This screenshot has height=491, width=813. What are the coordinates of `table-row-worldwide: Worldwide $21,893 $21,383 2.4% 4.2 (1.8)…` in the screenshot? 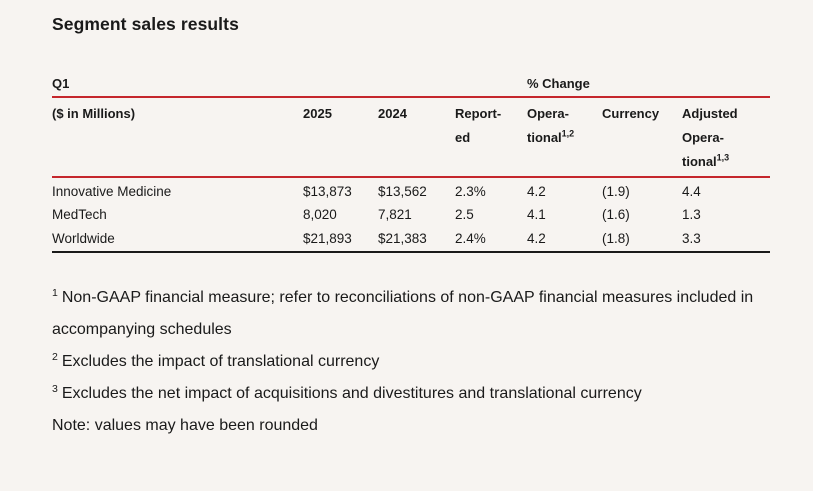 It's located at (411, 238).